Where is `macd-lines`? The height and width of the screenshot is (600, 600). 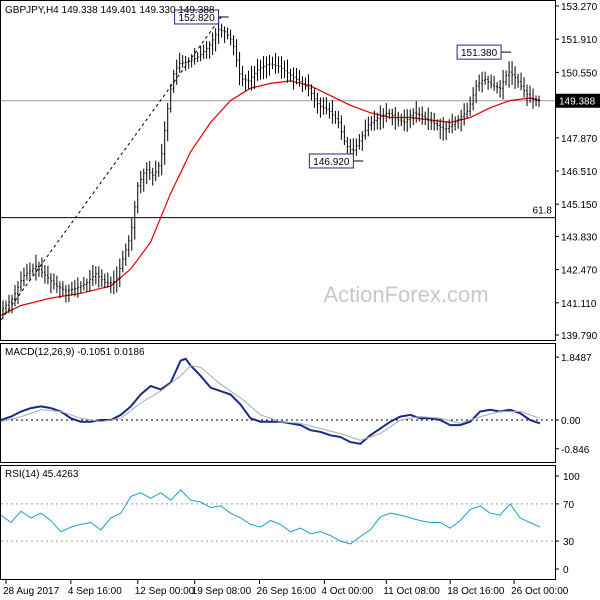
macd-lines is located at coordinates (277, 401).